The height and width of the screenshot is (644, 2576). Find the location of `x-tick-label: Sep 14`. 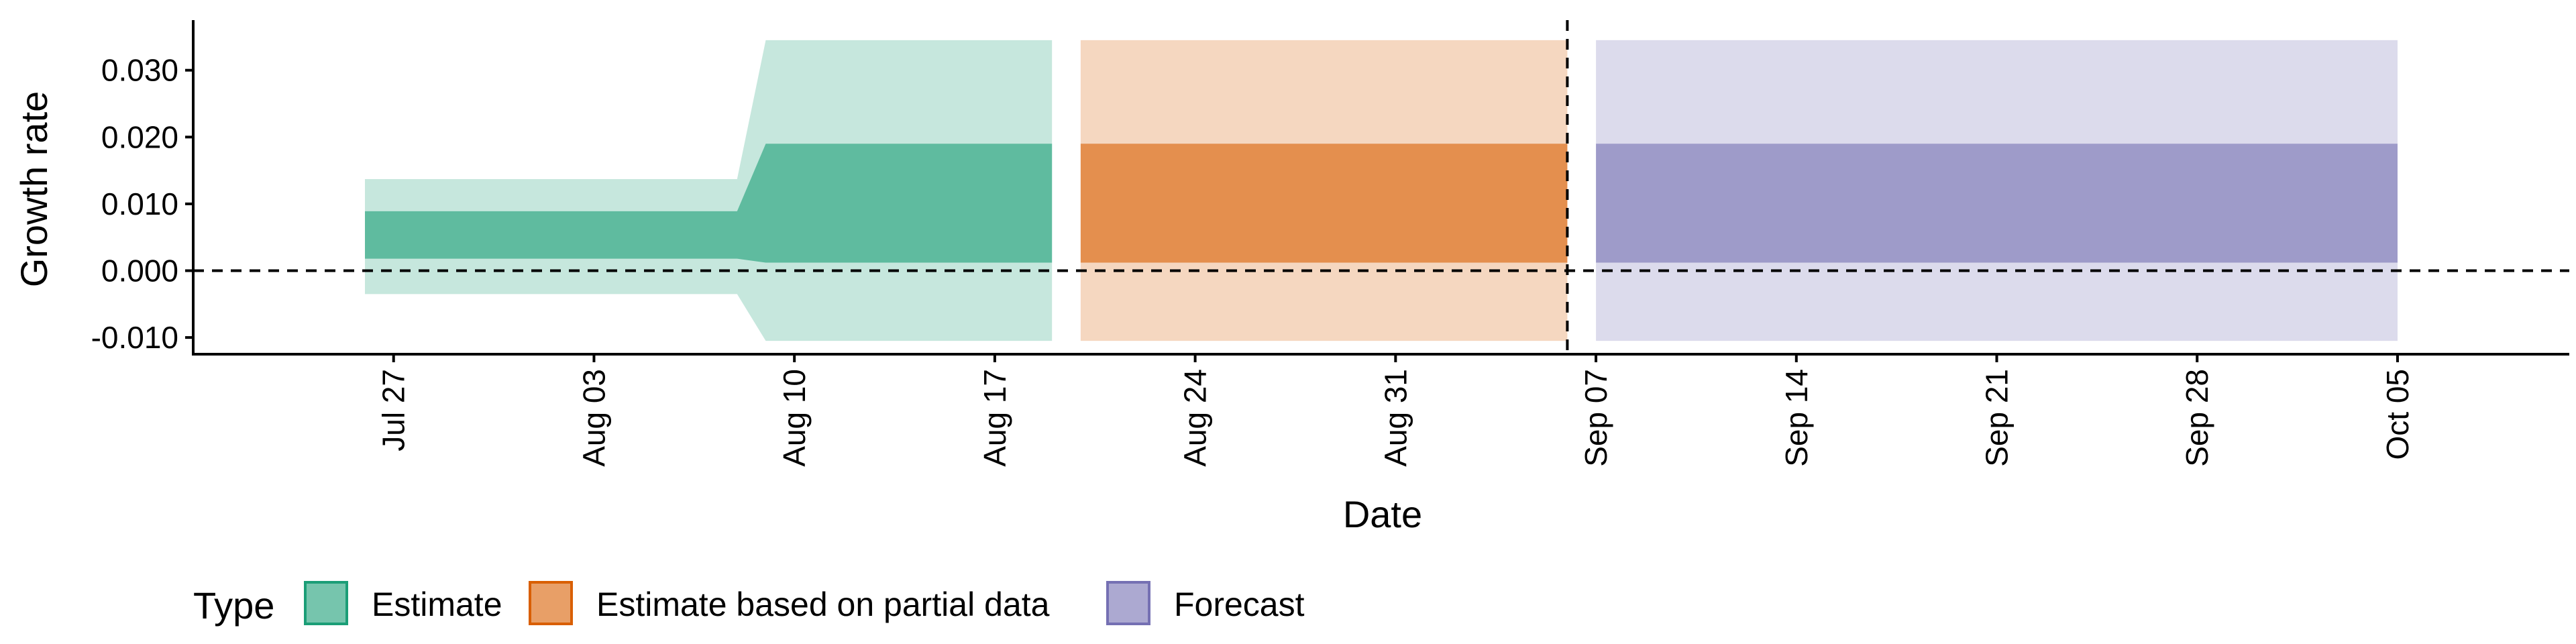

x-tick-label: Sep 14 is located at coordinates (1796, 418).